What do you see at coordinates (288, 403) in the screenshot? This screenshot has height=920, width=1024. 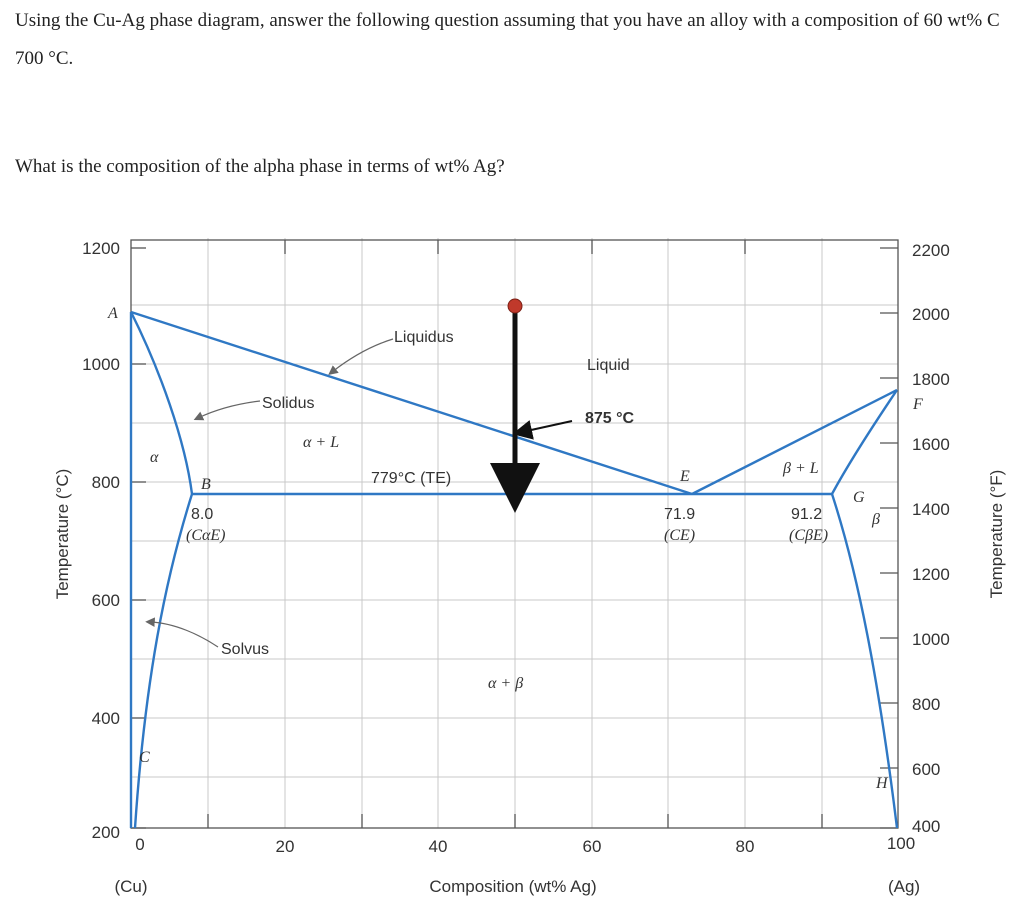 I see `label-solidus: Solidus` at bounding box center [288, 403].